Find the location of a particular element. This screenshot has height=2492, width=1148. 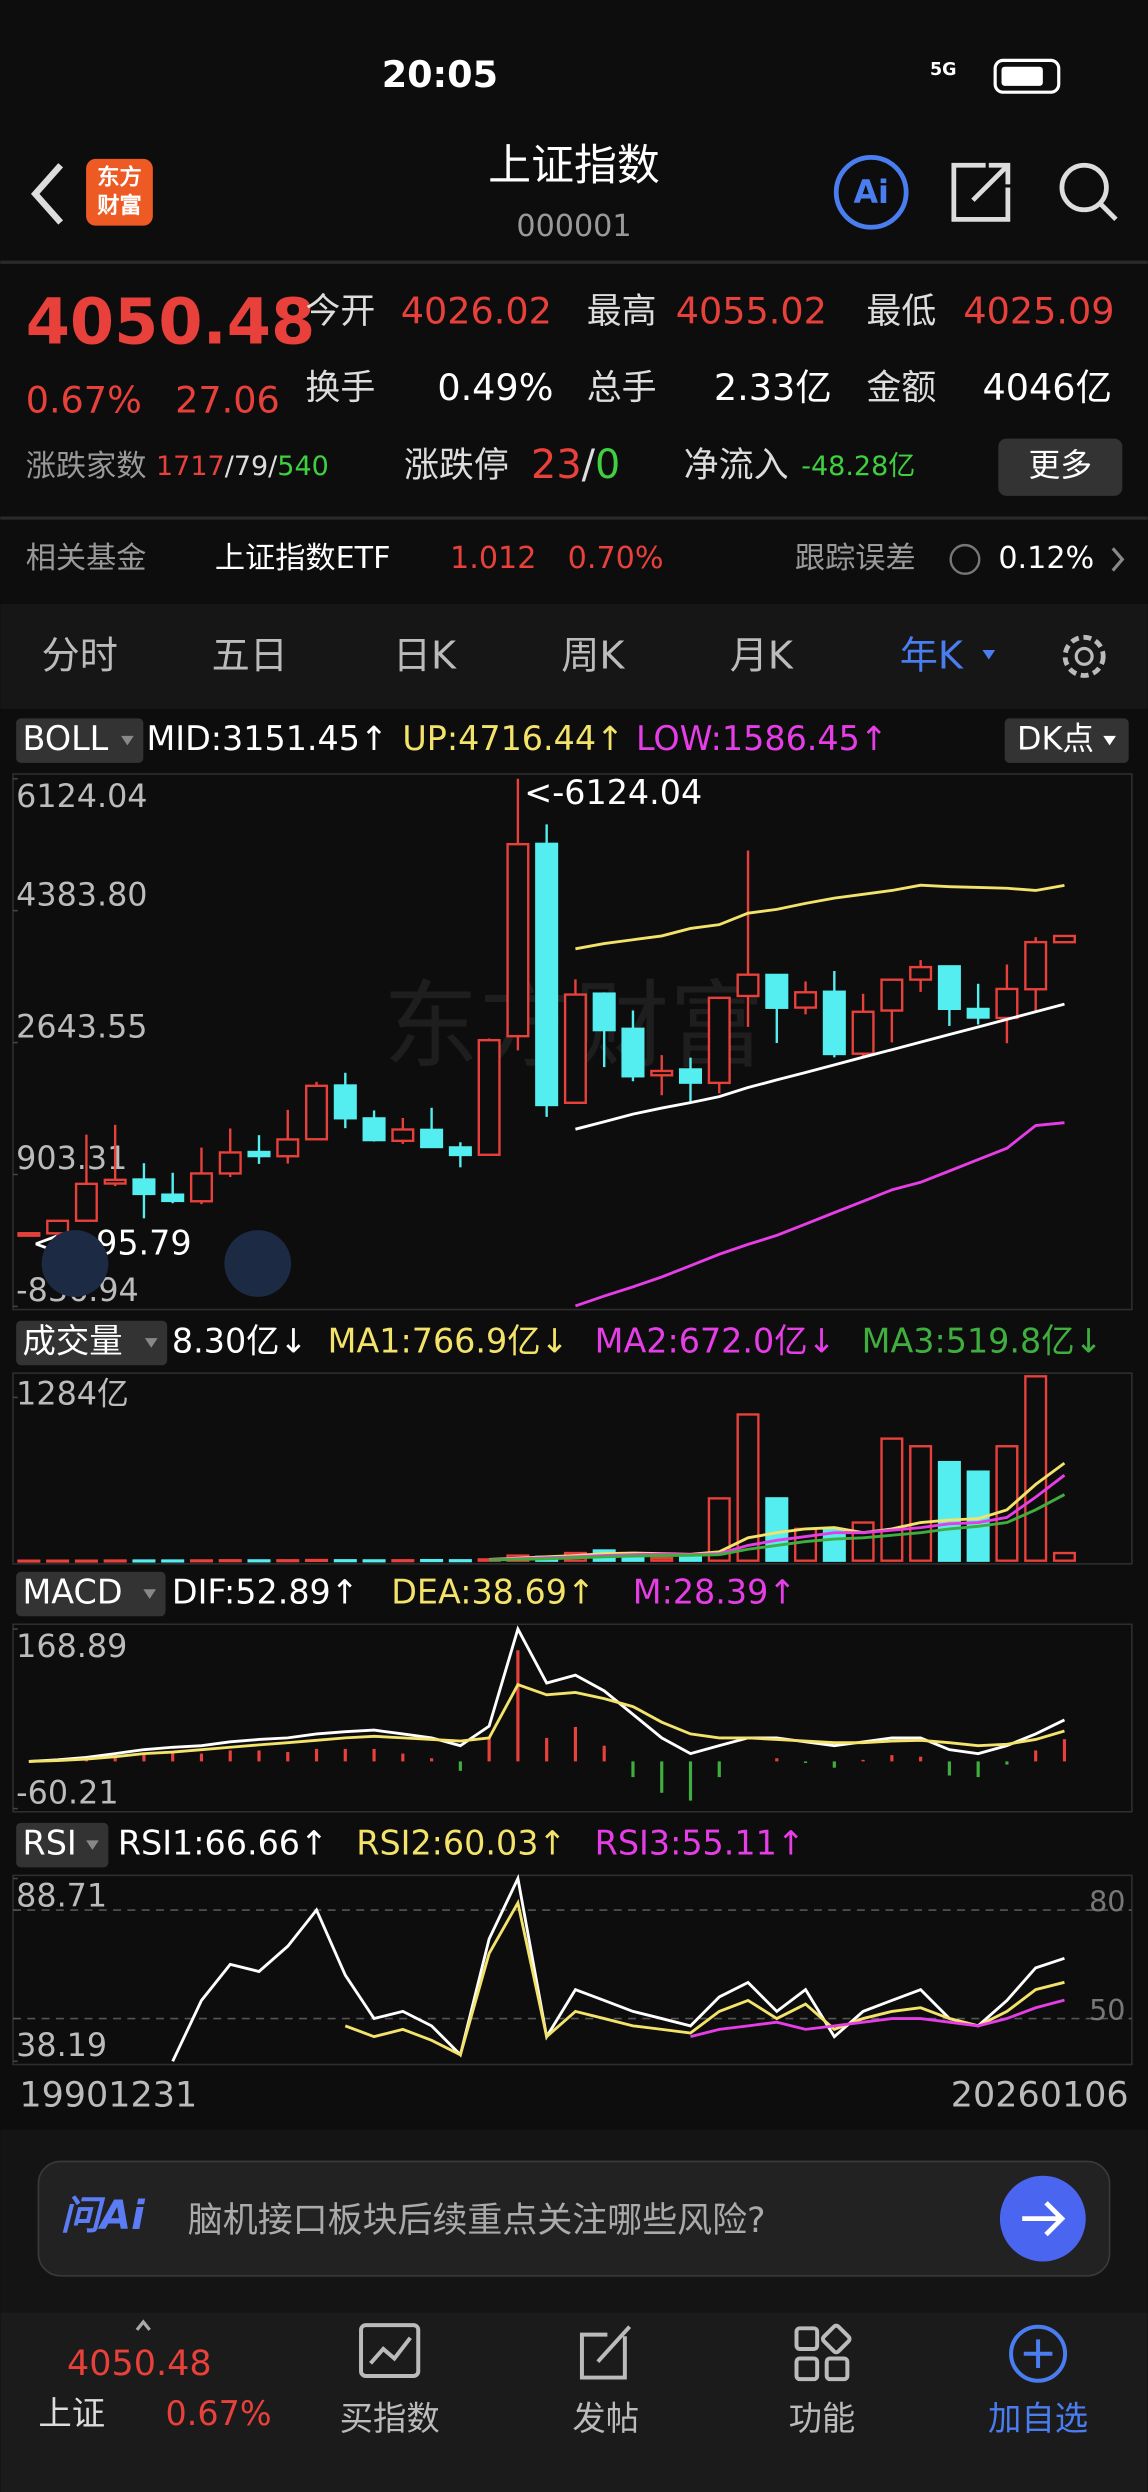

dk-label: DK点 is located at coordinates (1055, 740).